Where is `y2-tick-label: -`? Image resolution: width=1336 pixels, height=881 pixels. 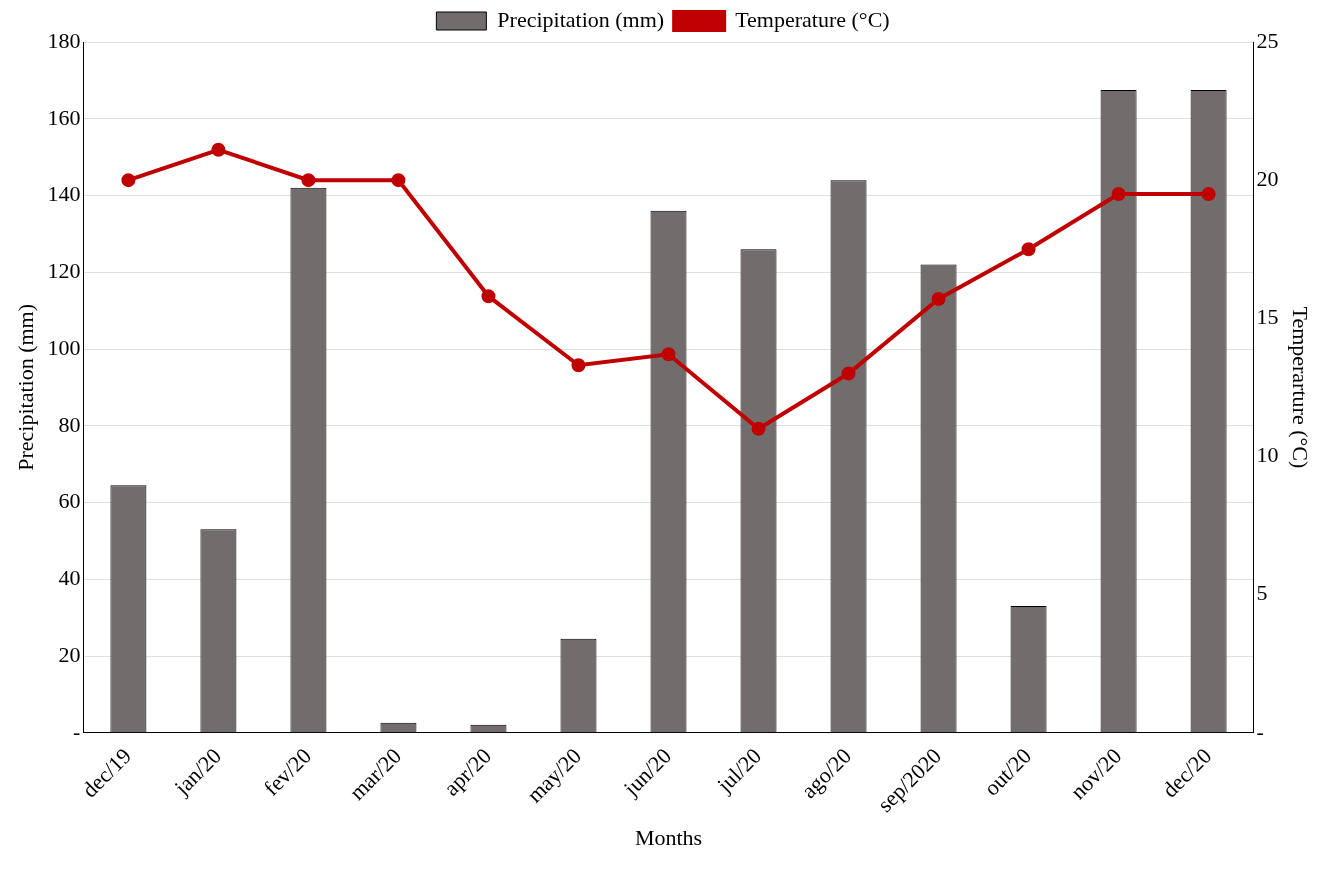
y2-tick-label: - is located at coordinates (1260, 731).